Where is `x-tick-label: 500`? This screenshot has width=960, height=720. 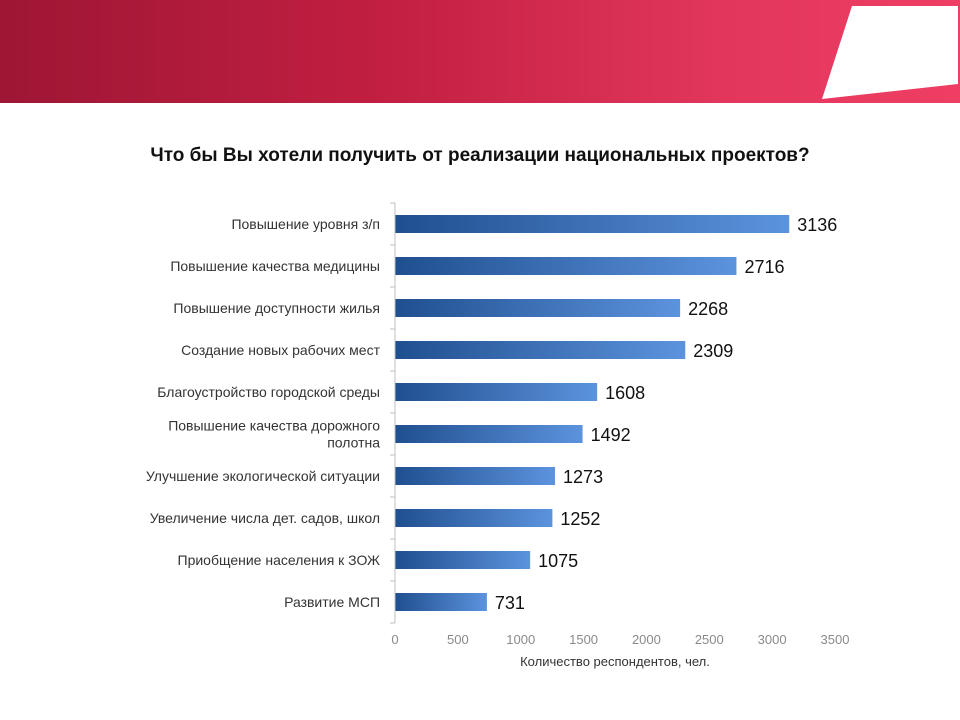
x-tick-label: 500 is located at coordinates (458, 639).